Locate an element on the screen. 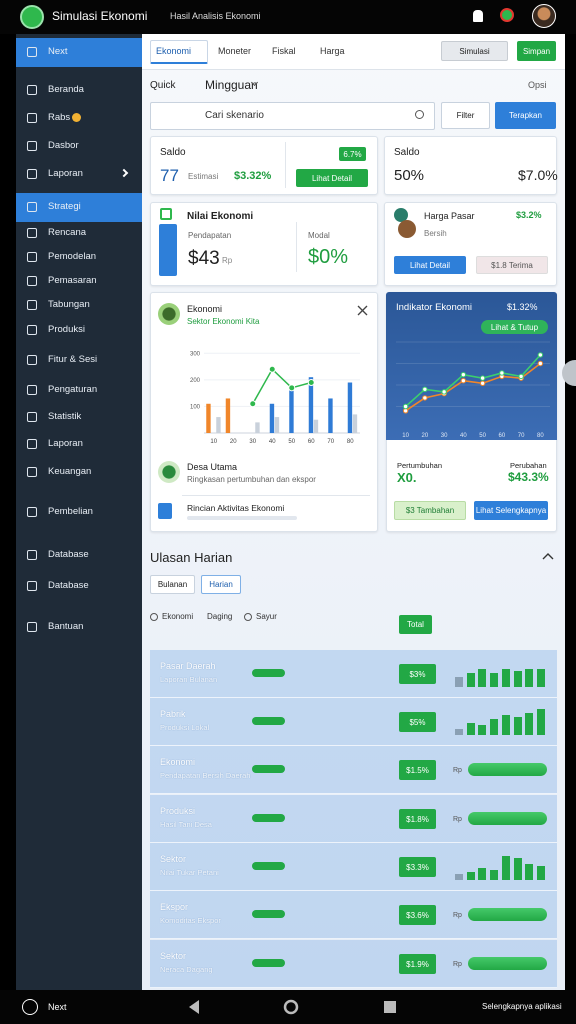 This screenshot has width=576, height=1024. apply-button: Terapkan is located at coordinates (525, 115).